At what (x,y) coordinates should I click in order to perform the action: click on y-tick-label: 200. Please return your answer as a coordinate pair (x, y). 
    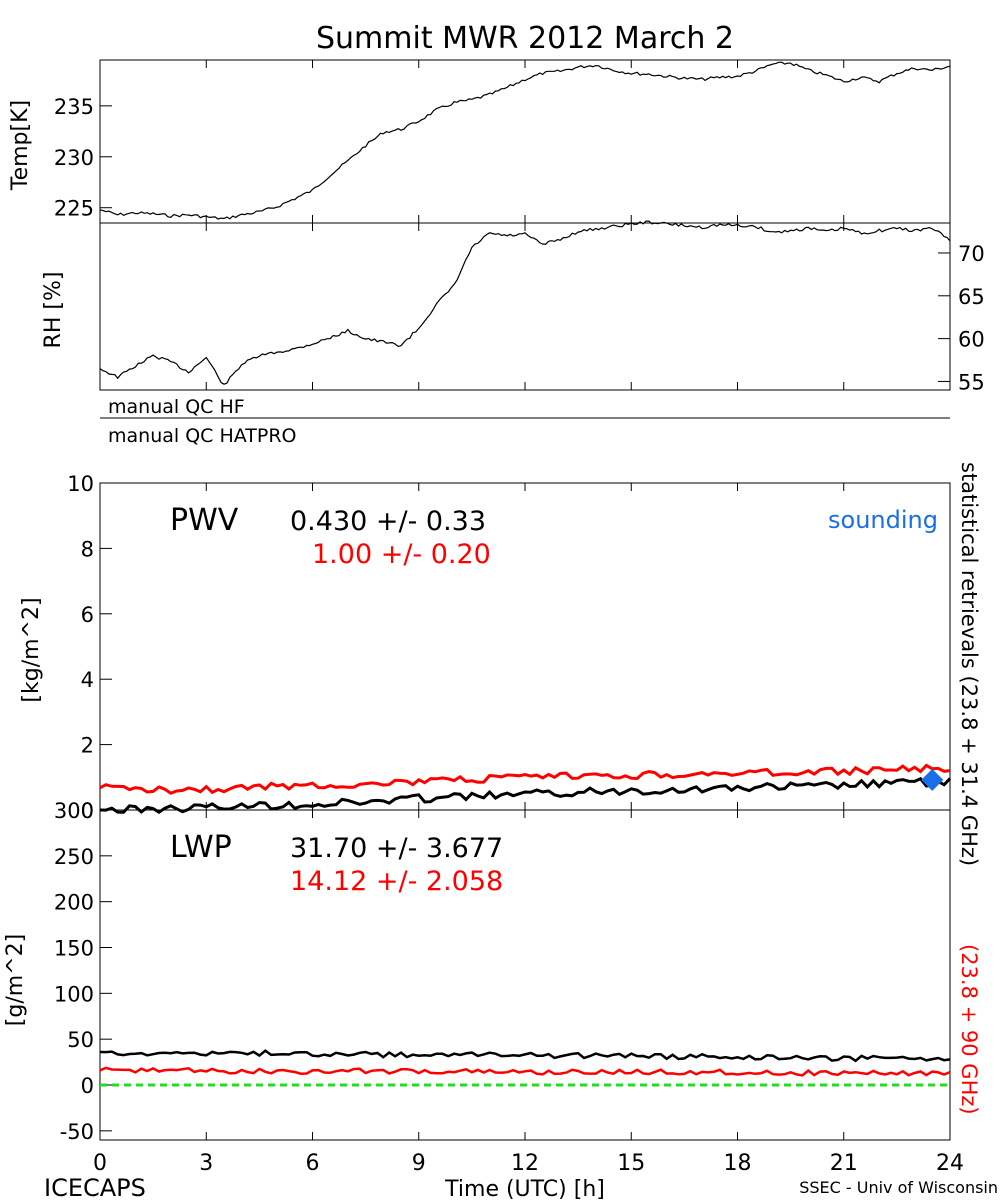
    Looking at the image, I should click on (74, 903).